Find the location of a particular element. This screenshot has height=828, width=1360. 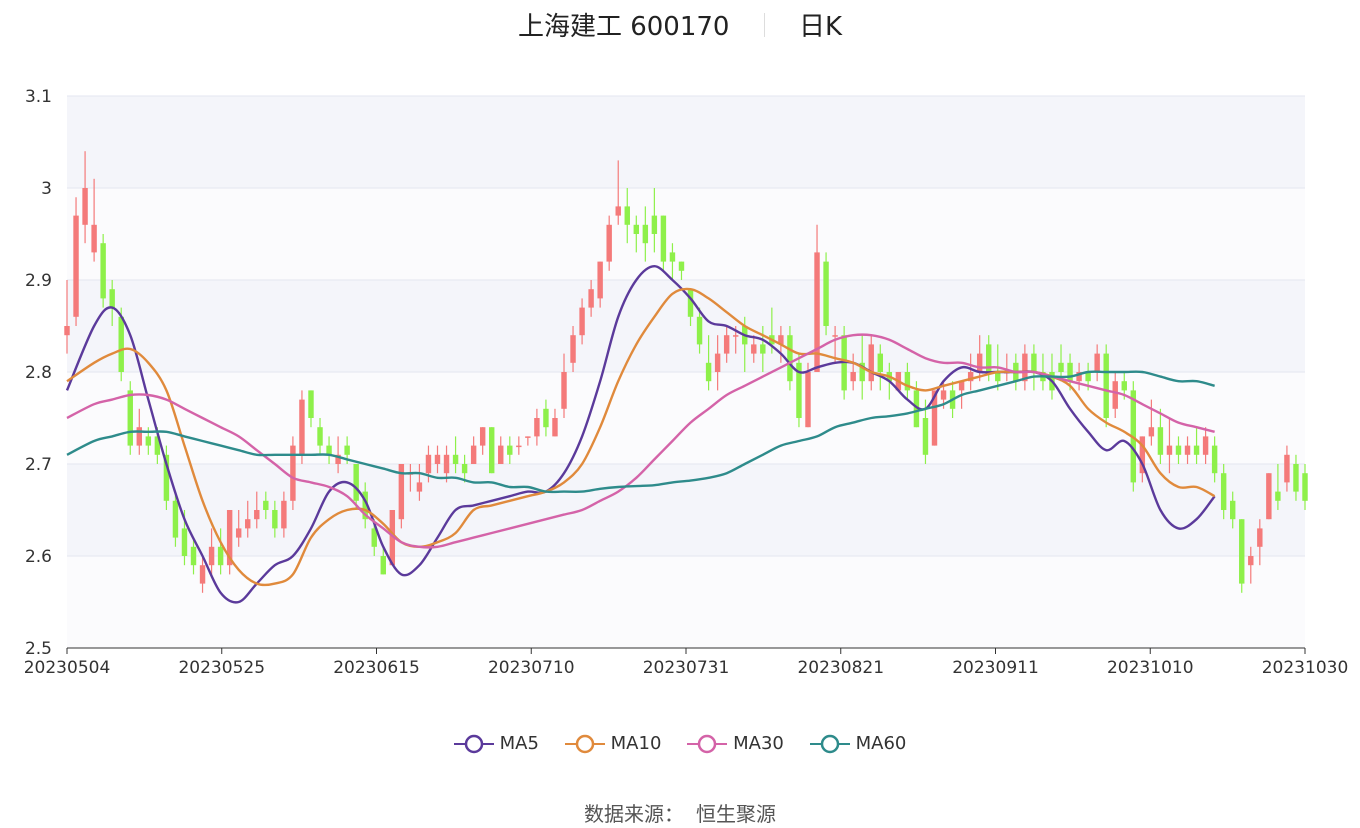

legend-label-ma5: MA5 is located at coordinates (519, 743).